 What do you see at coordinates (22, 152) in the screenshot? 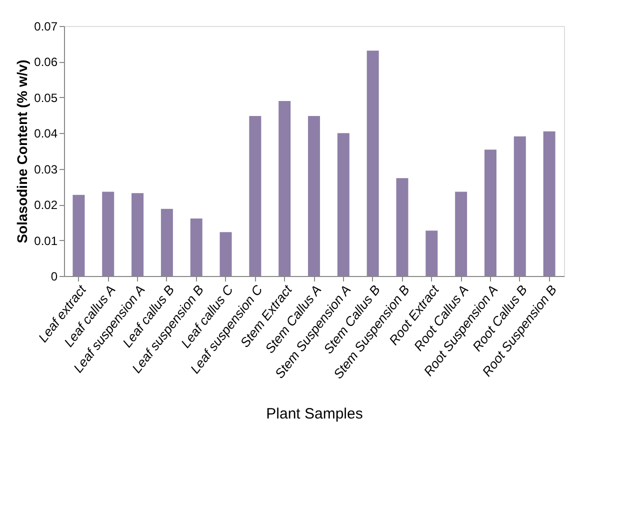
I see `y-axis-title: Solasodine Content (% w/v)` at bounding box center [22, 152].